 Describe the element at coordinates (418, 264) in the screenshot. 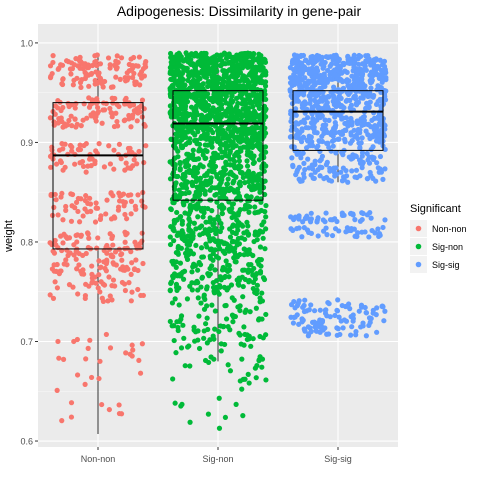

I see `legend-swatch` at that location.